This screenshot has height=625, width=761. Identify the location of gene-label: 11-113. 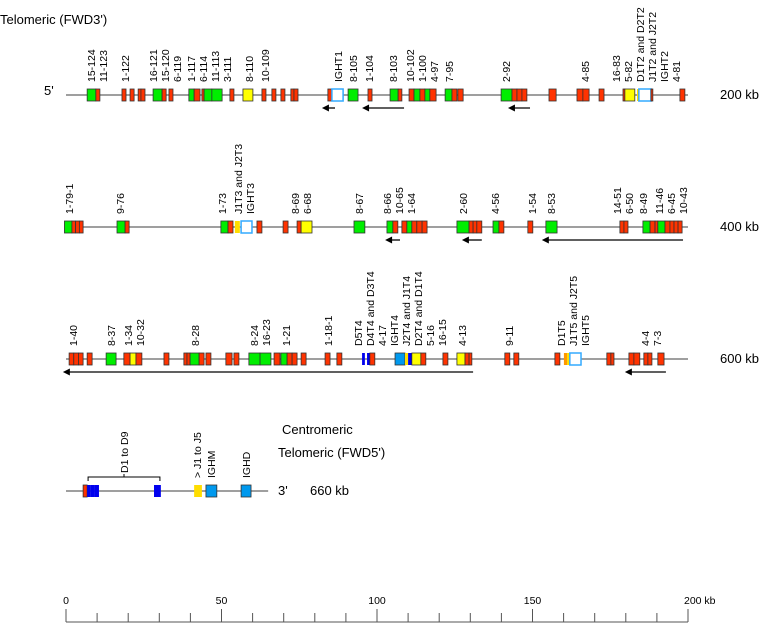
(216, 66).